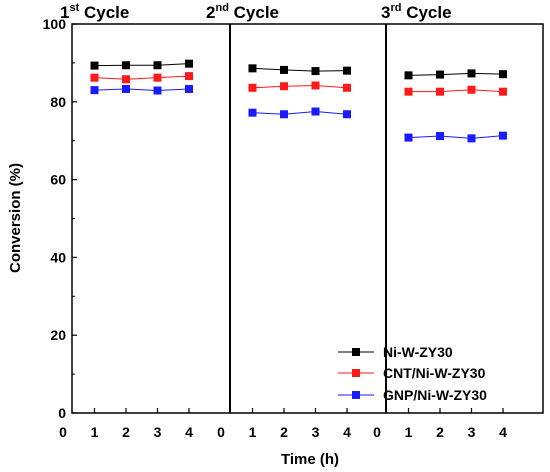 The height and width of the screenshot is (472, 550). What do you see at coordinates (310, 459) in the screenshot?
I see `x-axis-label: Time (h)` at bounding box center [310, 459].